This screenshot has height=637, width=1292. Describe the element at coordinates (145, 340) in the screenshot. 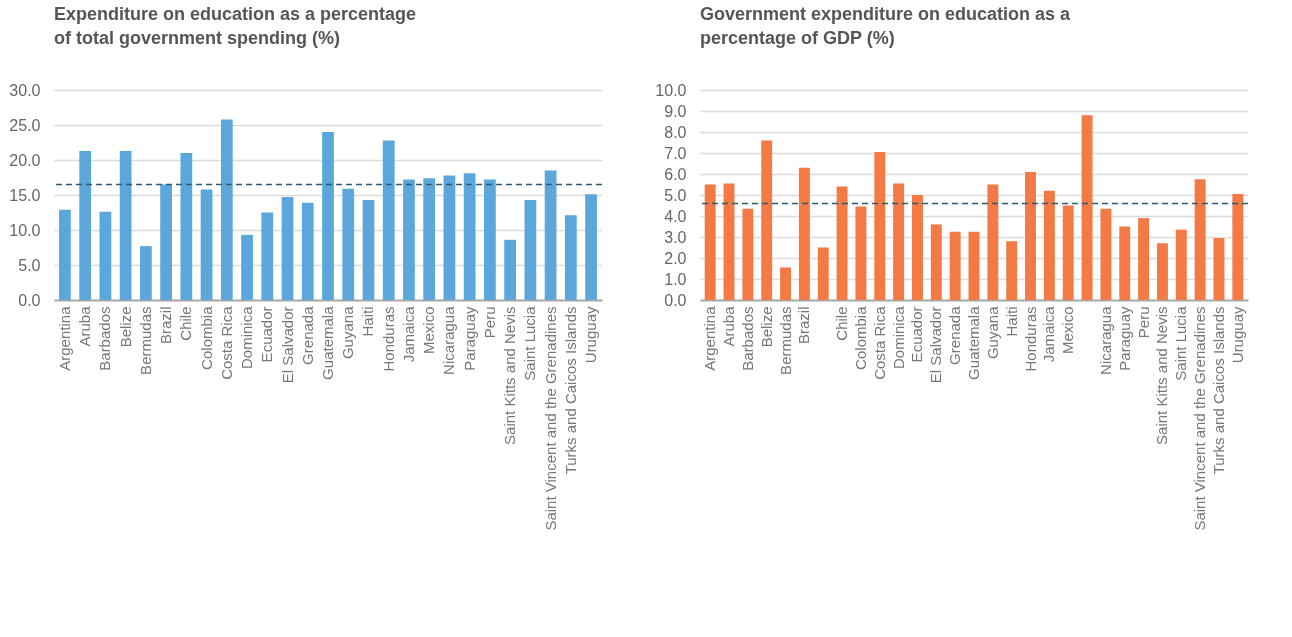

I see `x-tick-label: Bermudas` at that location.